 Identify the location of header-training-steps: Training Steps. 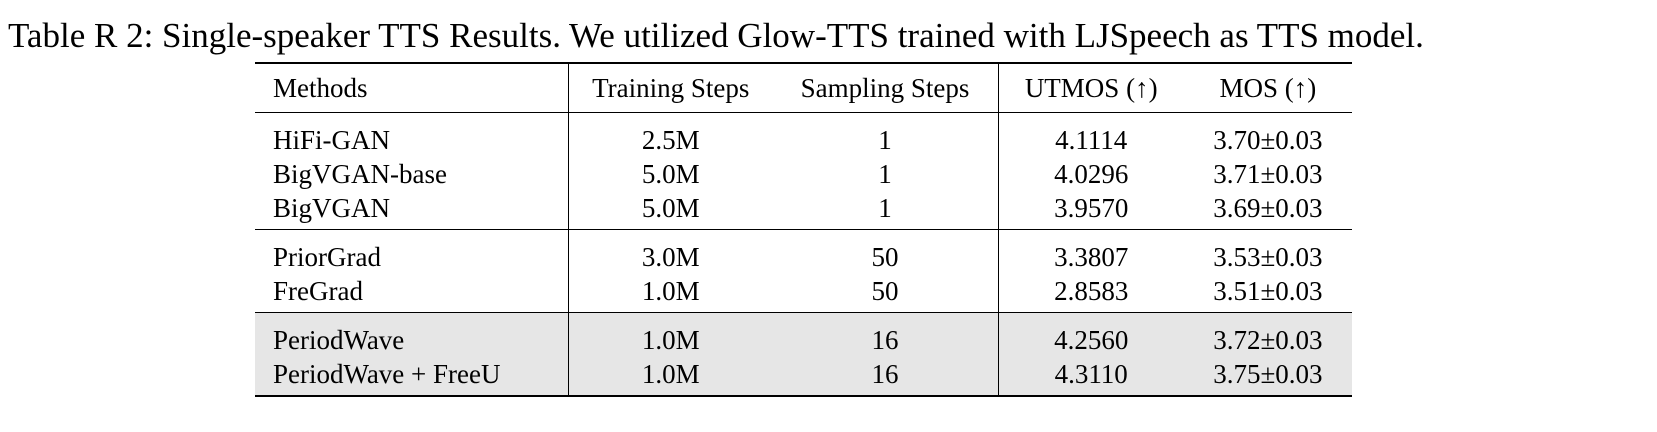
(670, 87).